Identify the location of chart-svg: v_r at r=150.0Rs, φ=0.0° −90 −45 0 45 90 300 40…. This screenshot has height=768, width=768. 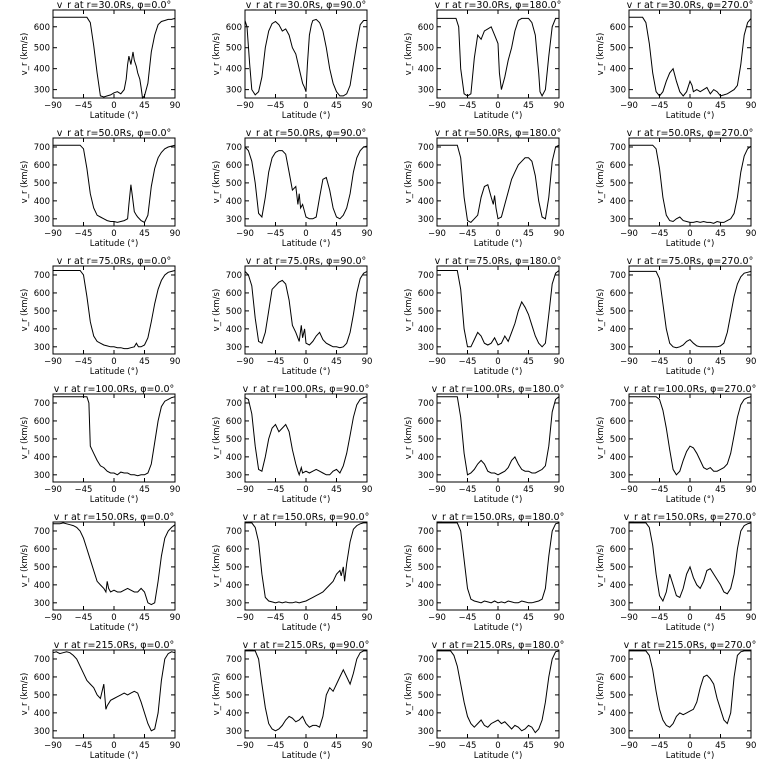
(100, 572).